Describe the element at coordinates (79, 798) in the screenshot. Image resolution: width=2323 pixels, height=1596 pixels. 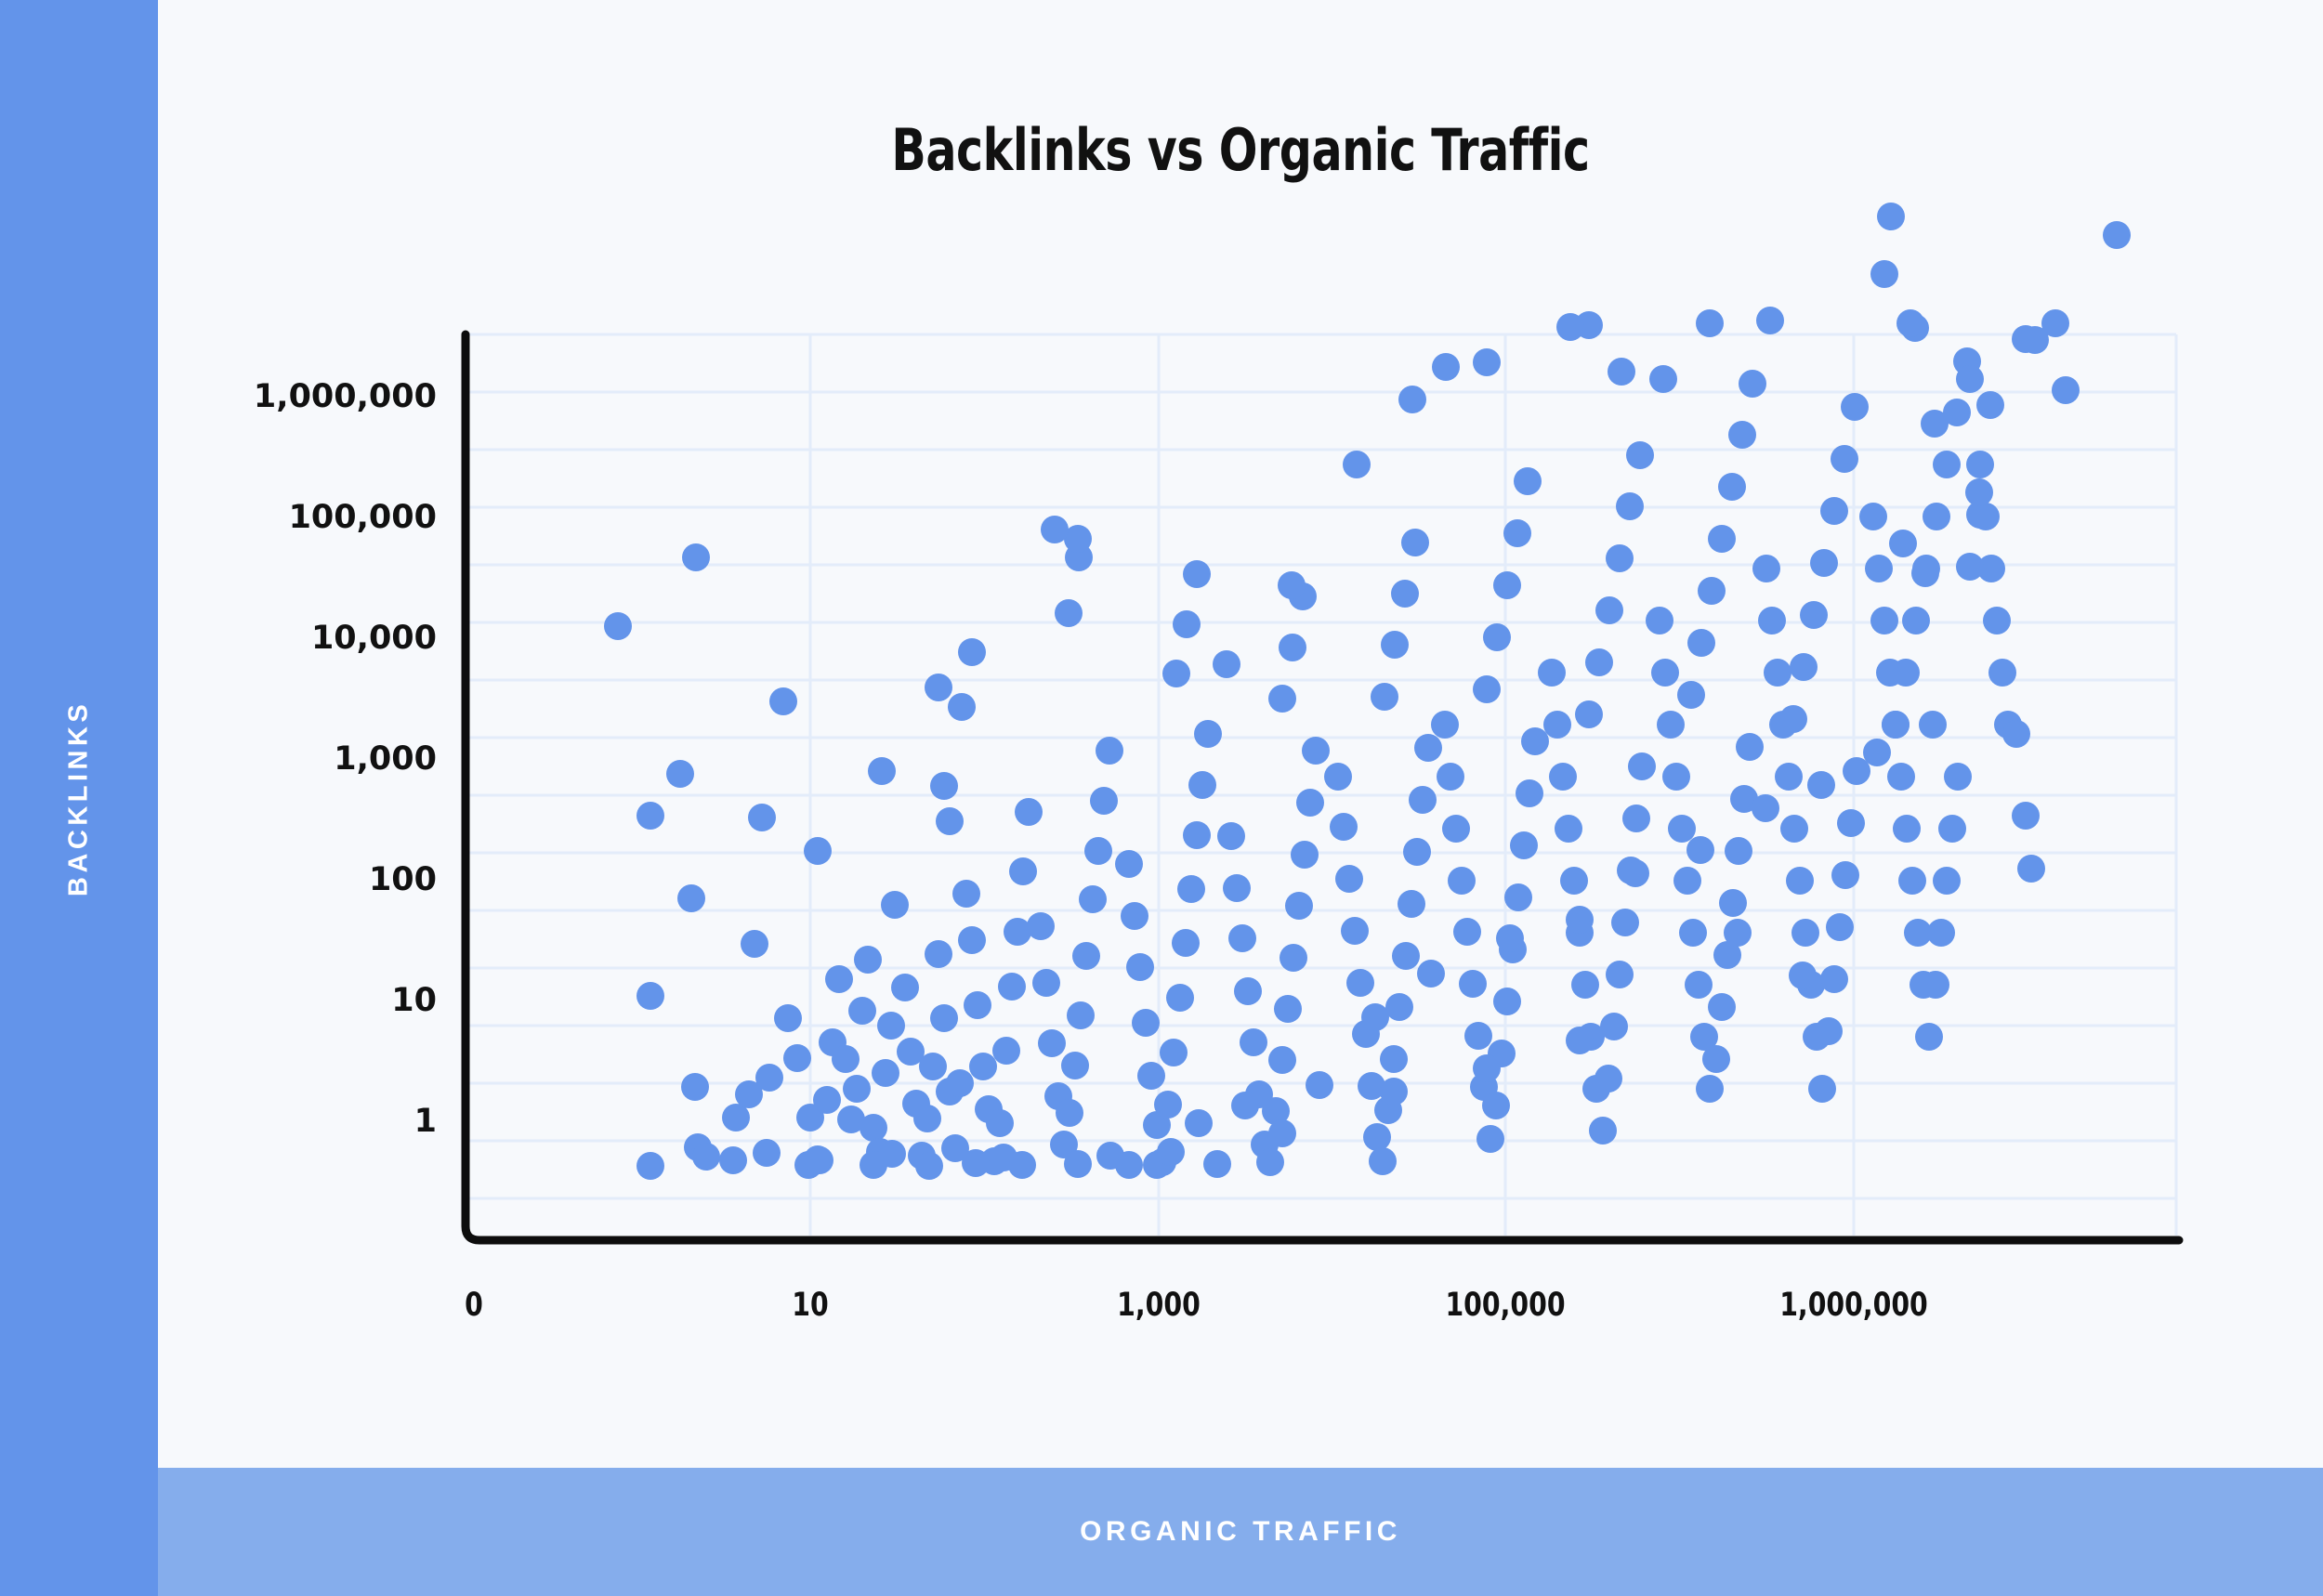
I see `y-axis-rail: BACKLINKS` at that location.